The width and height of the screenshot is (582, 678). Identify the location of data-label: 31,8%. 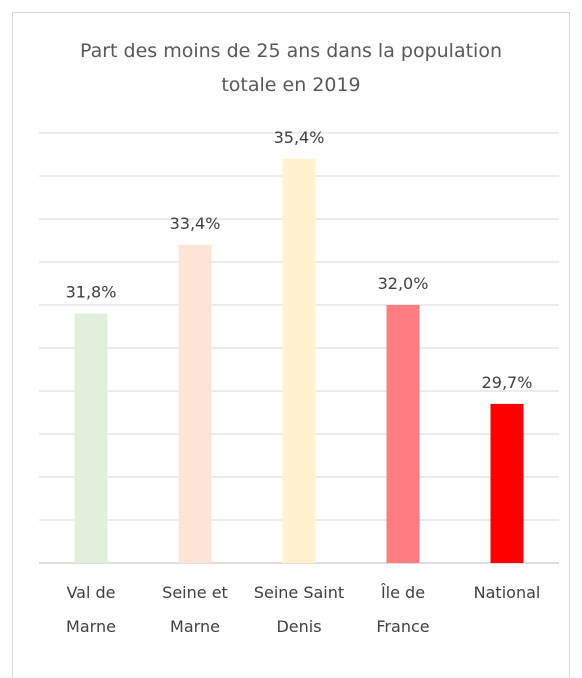
(91, 292).